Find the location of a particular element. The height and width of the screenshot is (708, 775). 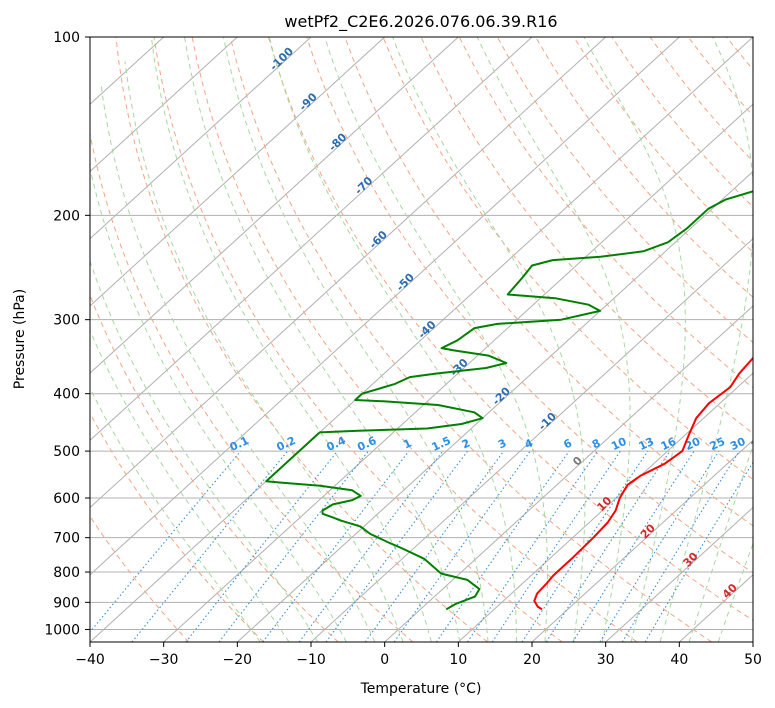

mixing-ratio-label: 36 is located at coordinates (759, 444).